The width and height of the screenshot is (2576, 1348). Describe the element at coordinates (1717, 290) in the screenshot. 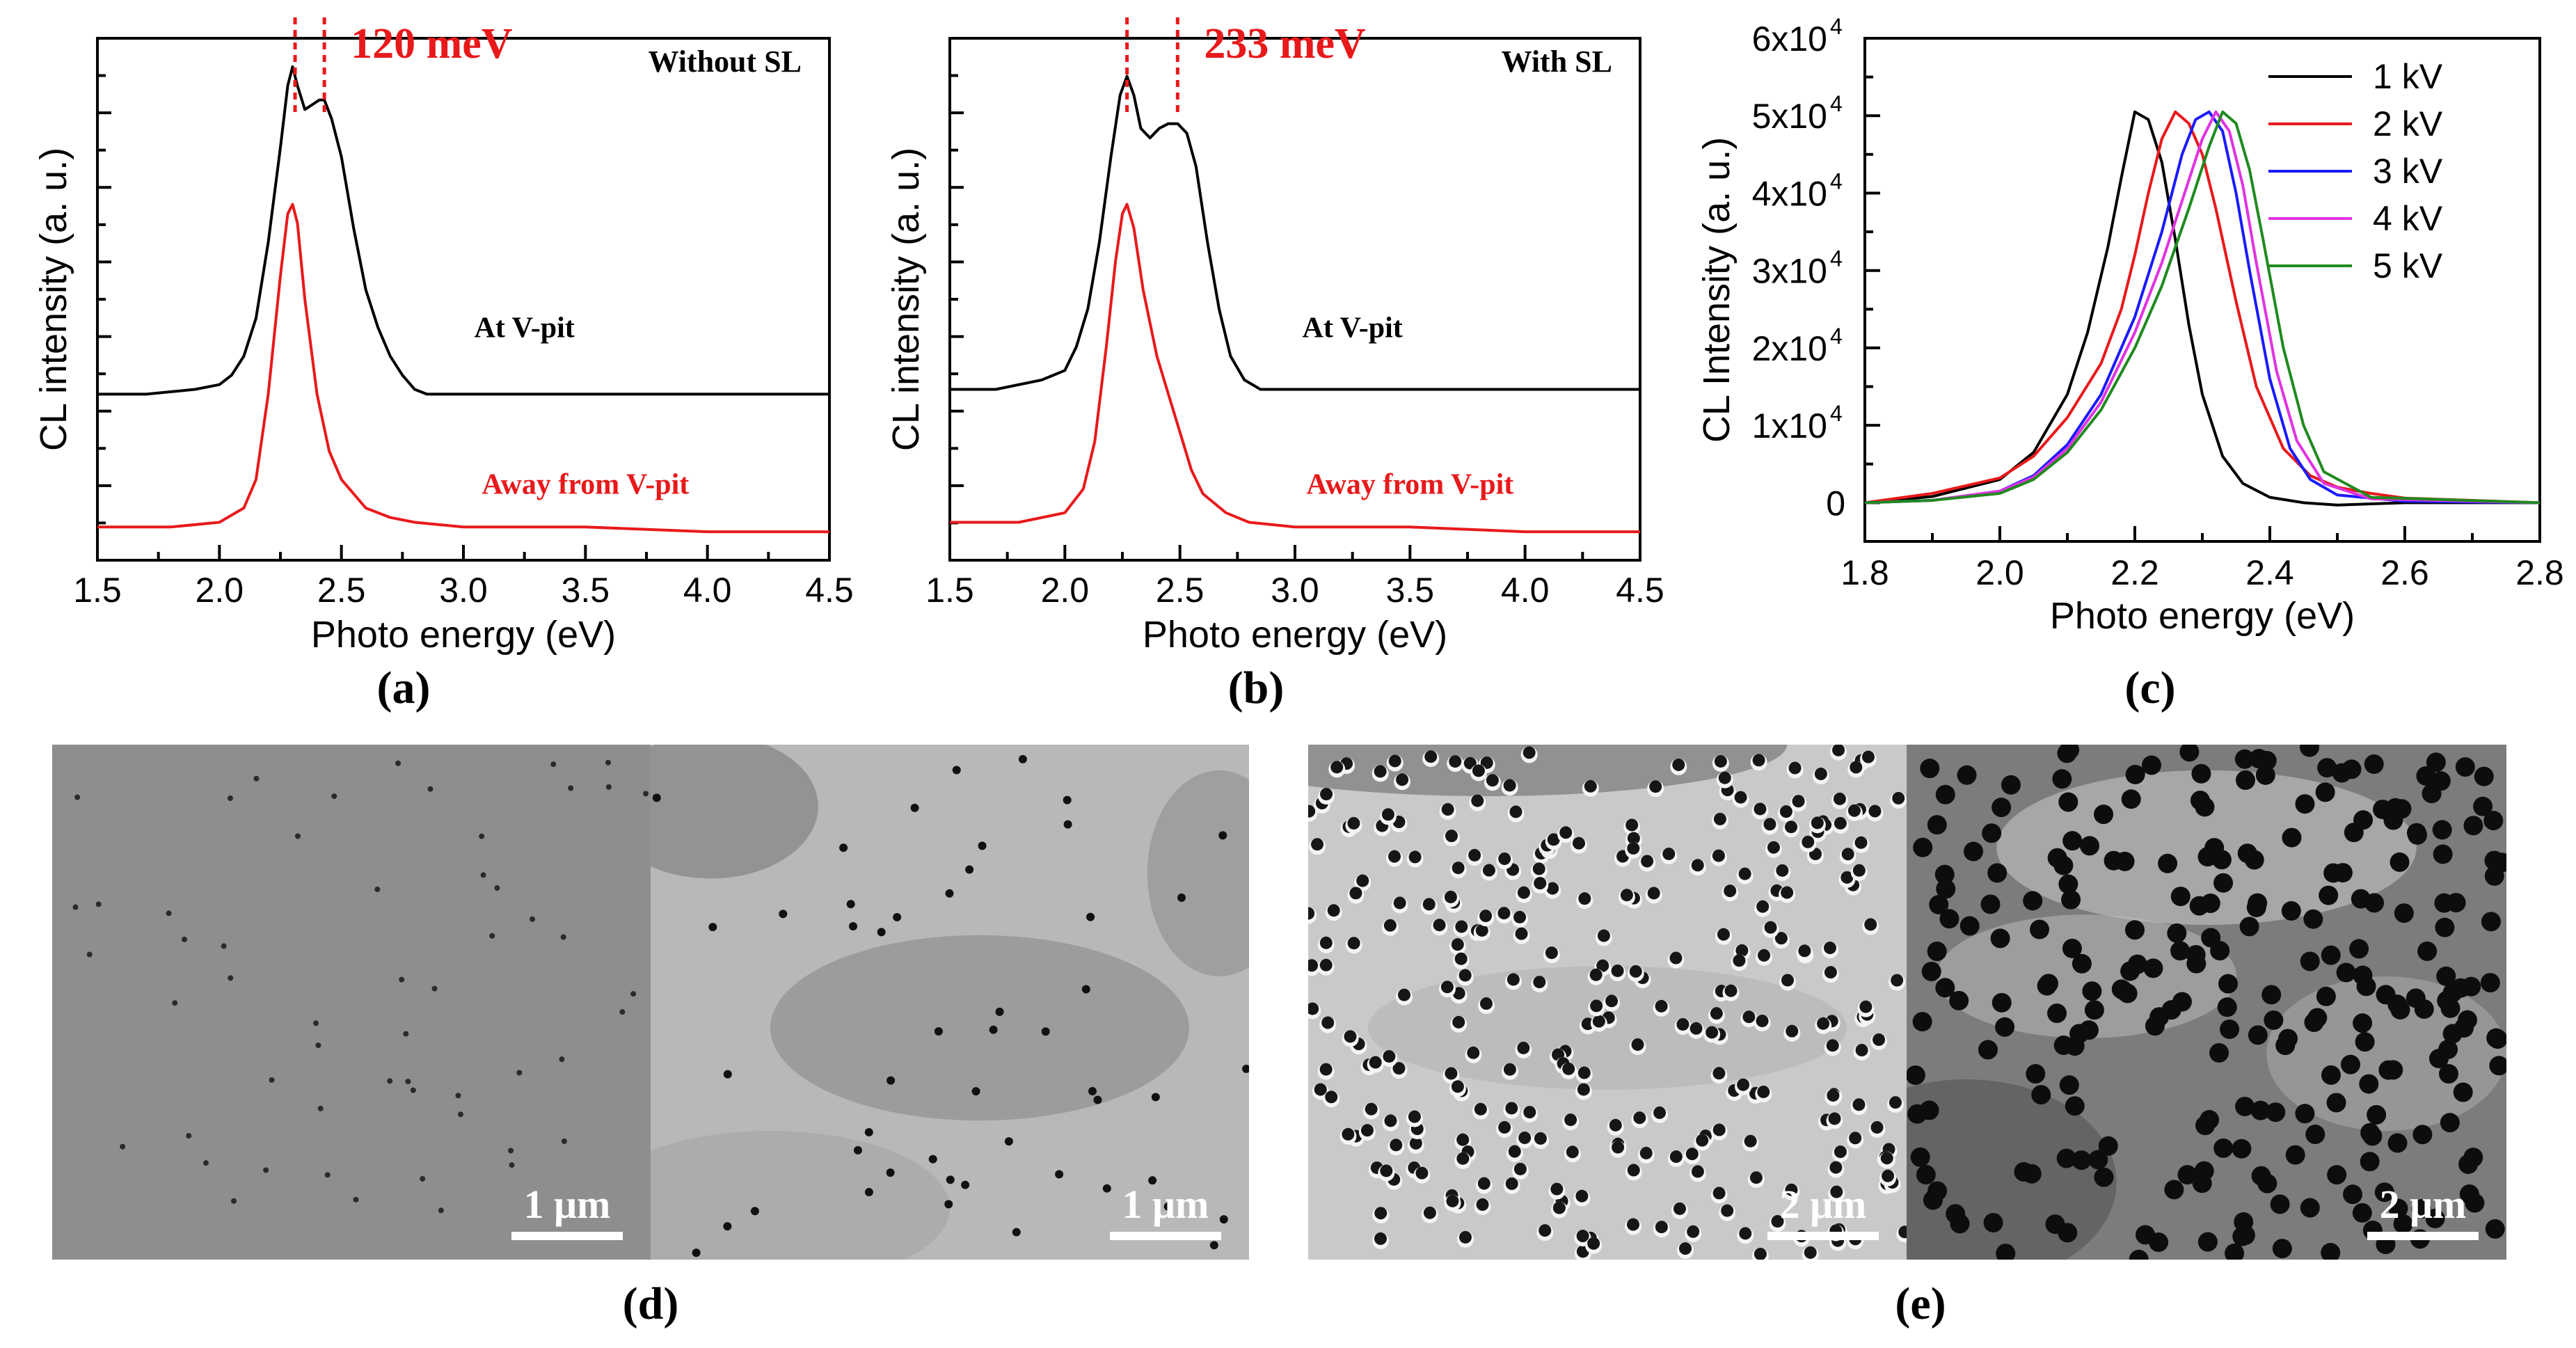

I see `y-axis-label: CL Intensity (a. u.)` at that location.